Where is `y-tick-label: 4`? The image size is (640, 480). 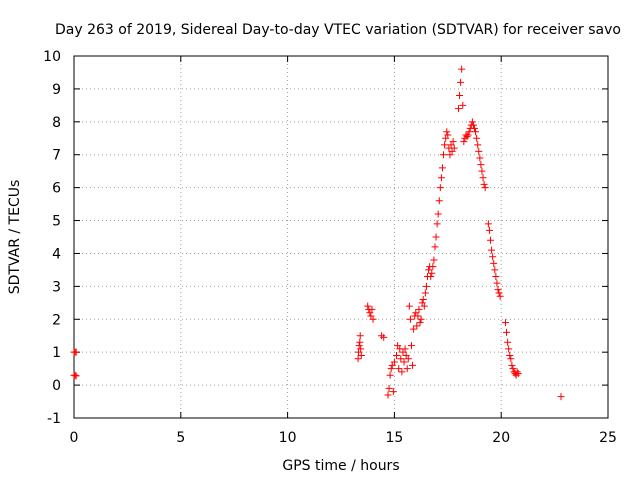
y-tick-label: 4 is located at coordinates (56, 254).